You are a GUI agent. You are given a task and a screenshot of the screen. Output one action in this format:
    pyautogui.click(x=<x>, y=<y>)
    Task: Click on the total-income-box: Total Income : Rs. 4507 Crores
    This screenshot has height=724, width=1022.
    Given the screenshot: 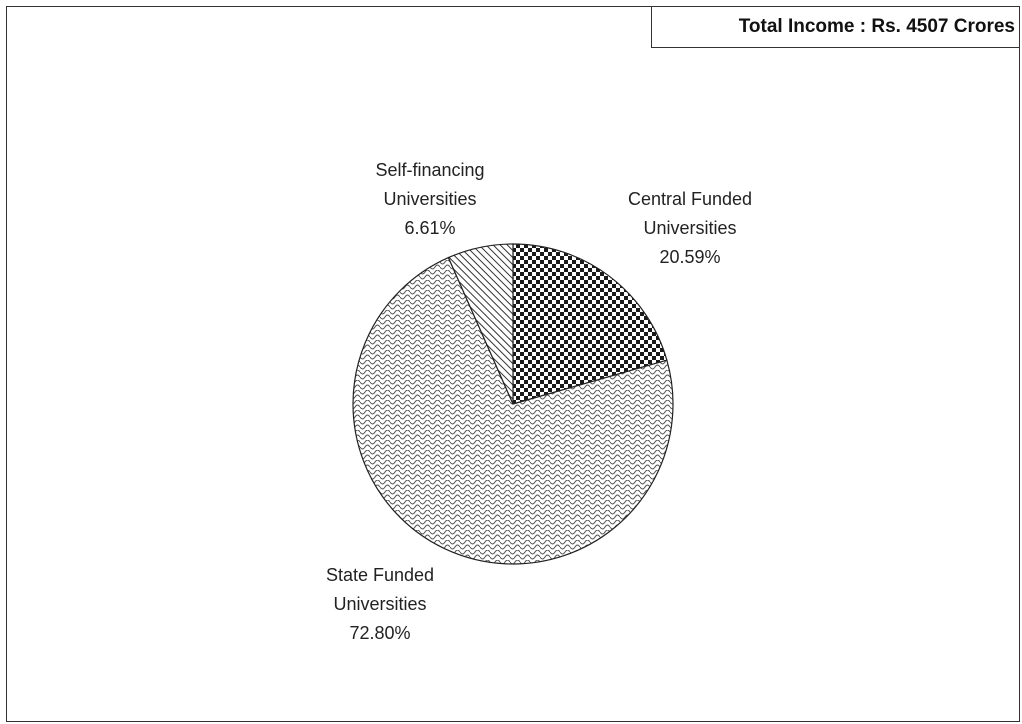 What is the action you would take?
    pyautogui.click(x=835, y=27)
    